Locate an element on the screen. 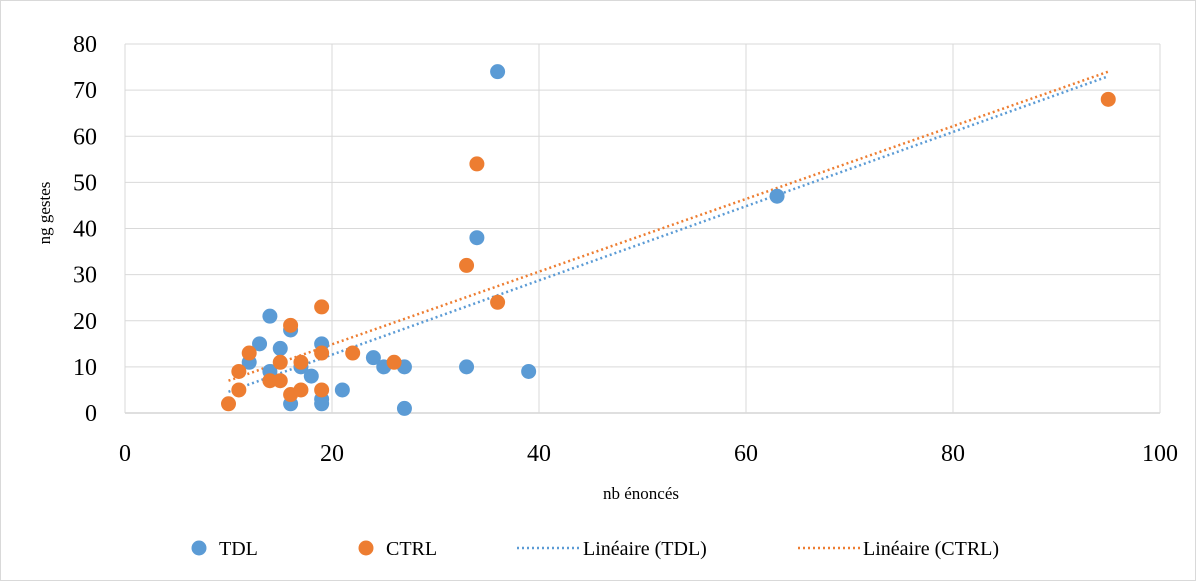 This screenshot has width=1196, height=586. y-tick-label: 20 is located at coordinates (85, 322).